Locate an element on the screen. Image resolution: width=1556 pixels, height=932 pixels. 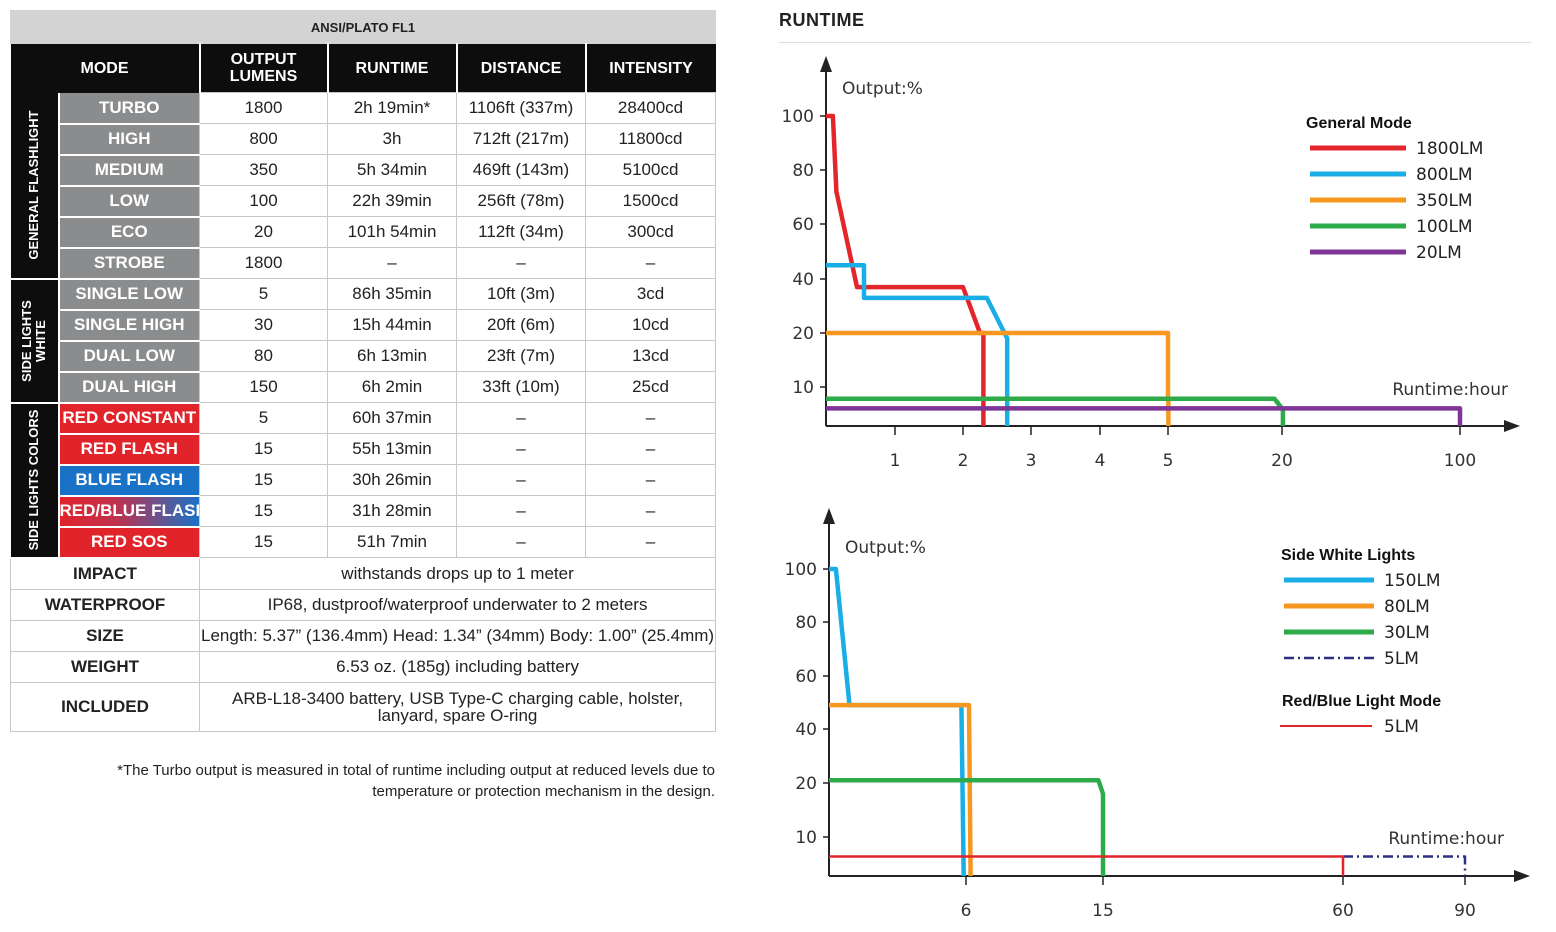
distance-cell: 712ft (217m) is located at coordinates (521, 139).